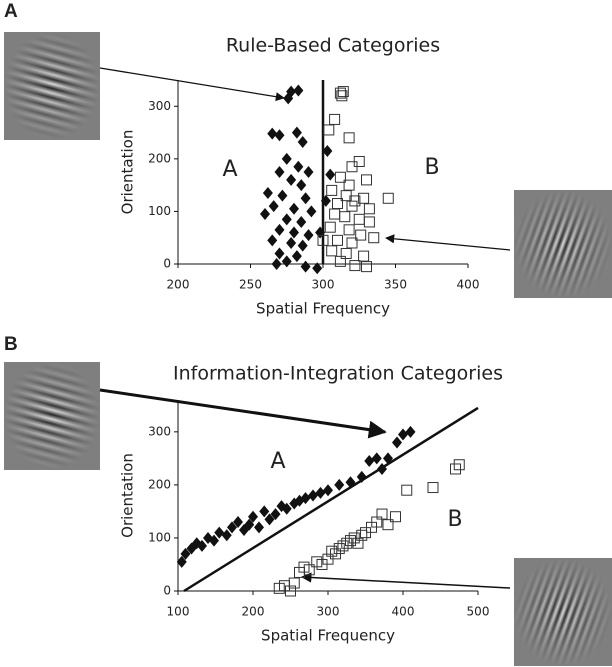 The height and width of the screenshot is (667, 612). Describe the element at coordinates (331, 499) in the screenshot. I see `category-boundary` at that location.